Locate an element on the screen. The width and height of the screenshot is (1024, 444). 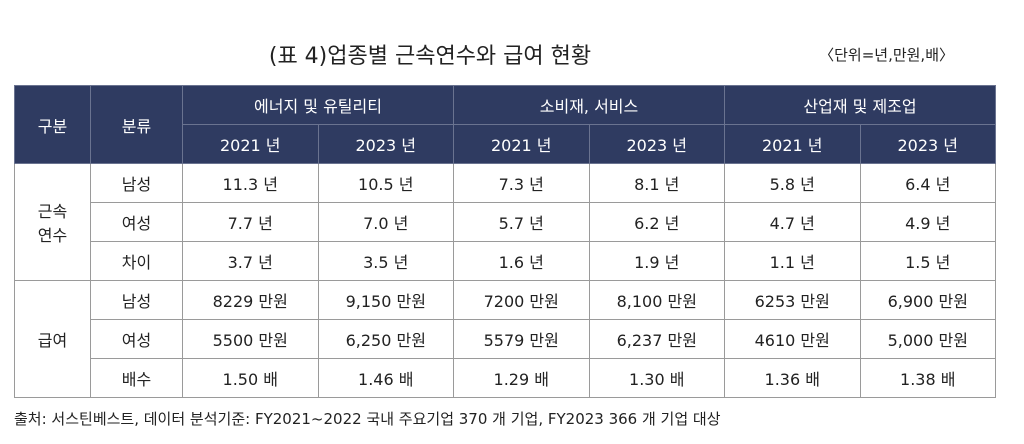
row-label: 차이 is located at coordinates (136, 261).